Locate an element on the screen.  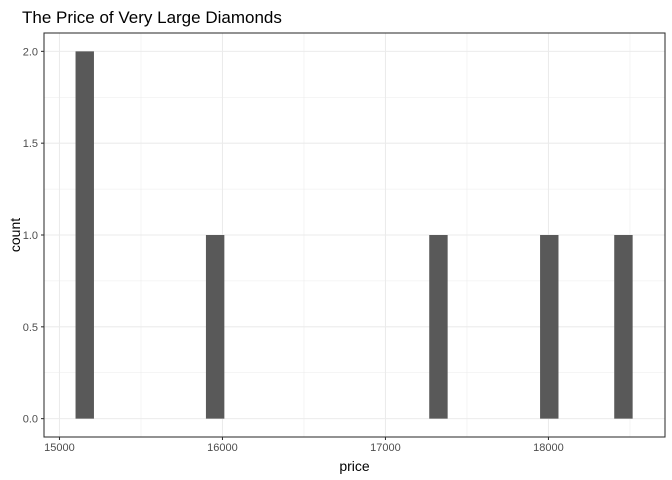
y-tick-label: 0.0 is located at coordinates (30, 420).